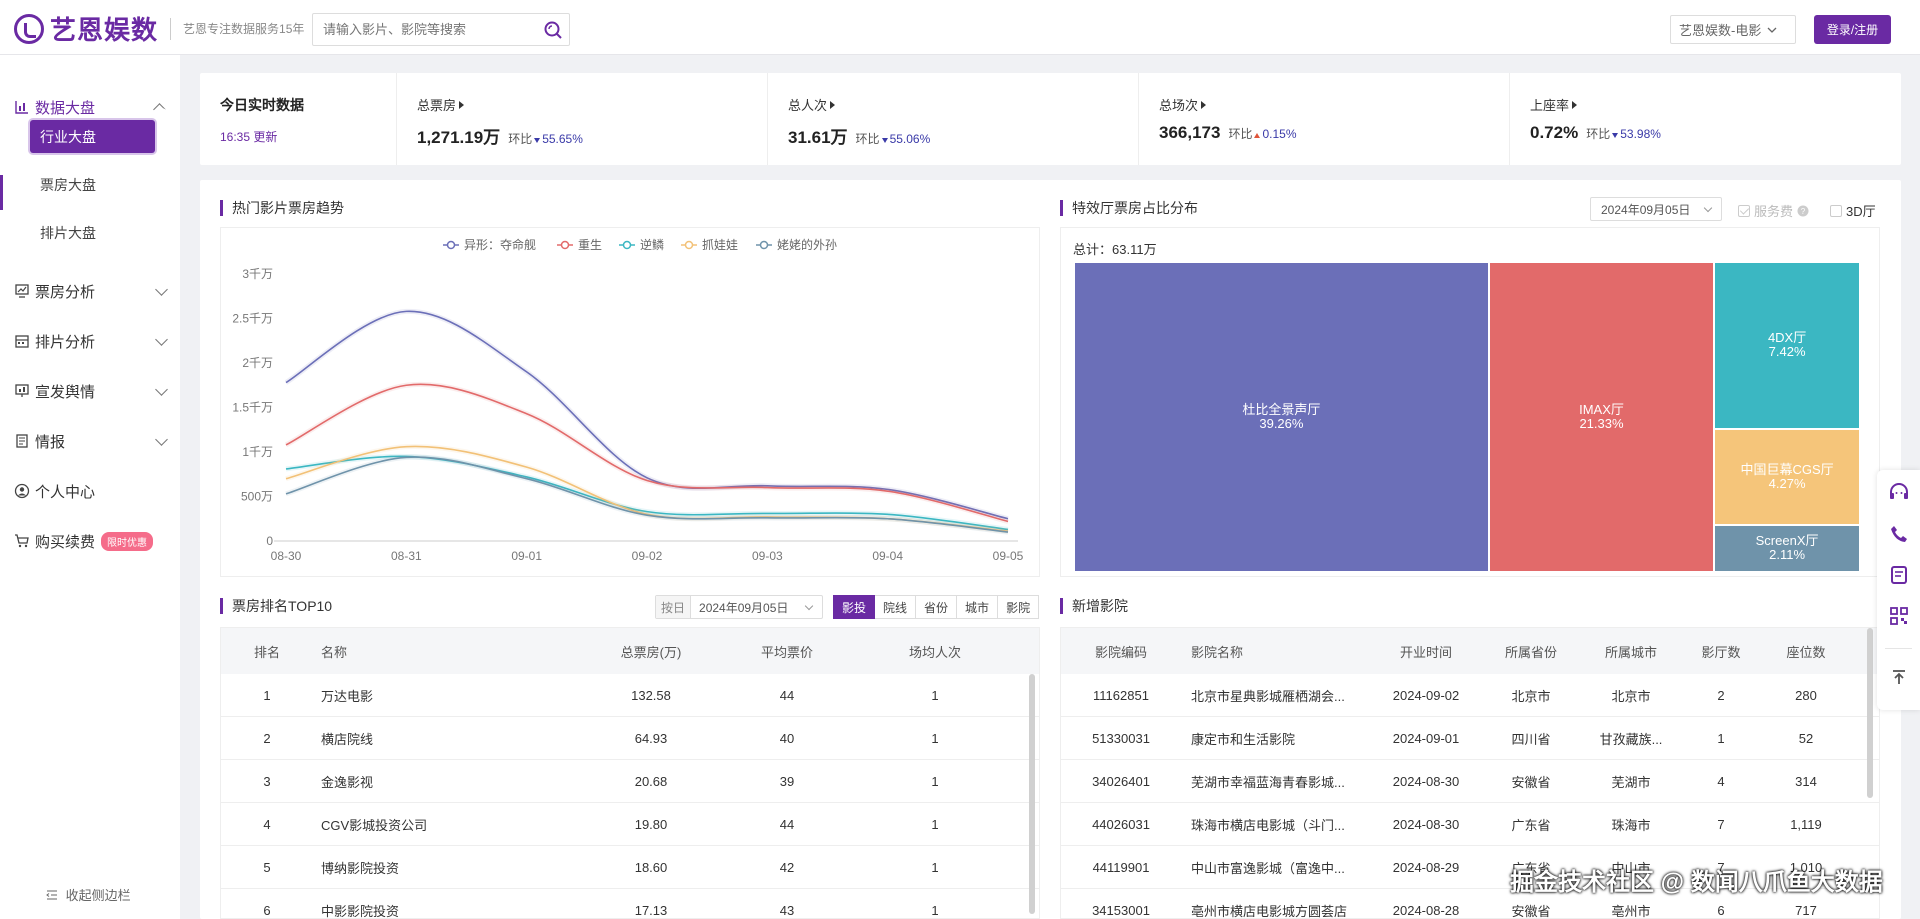 The width and height of the screenshot is (1920, 919). I want to click on feedback-icon, so click(1899, 575).